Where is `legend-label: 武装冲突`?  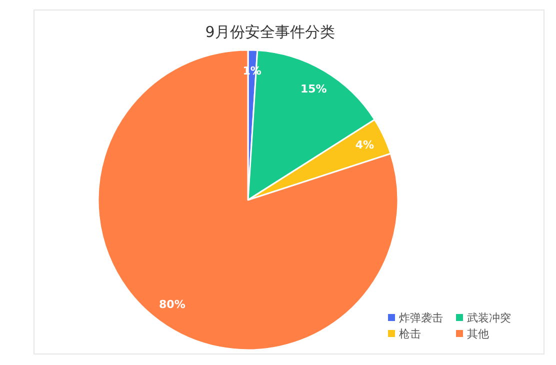 legend-label: 武装冲突 is located at coordinates (489, 318).